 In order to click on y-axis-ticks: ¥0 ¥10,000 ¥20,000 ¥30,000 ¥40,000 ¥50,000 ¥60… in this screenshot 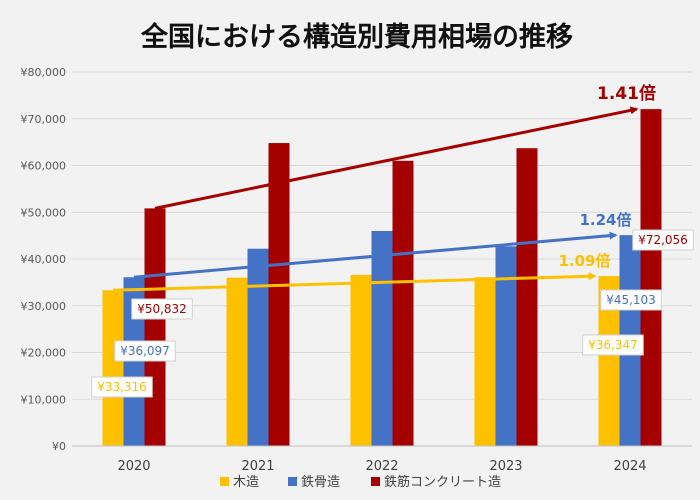, I will do `click(44, 259)`.